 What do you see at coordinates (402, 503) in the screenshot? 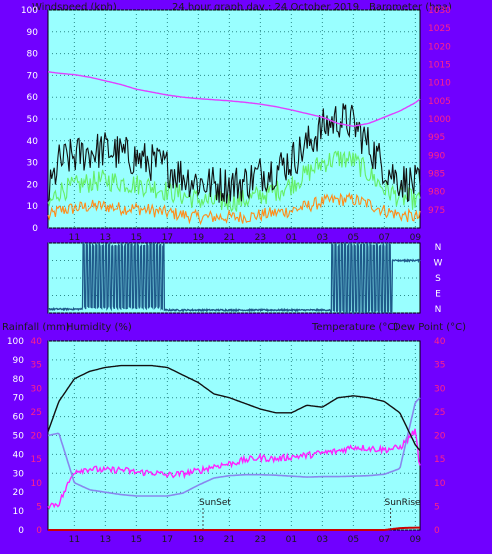
I see `sun-event-label: SunRise` at bounding box center [402, 503].